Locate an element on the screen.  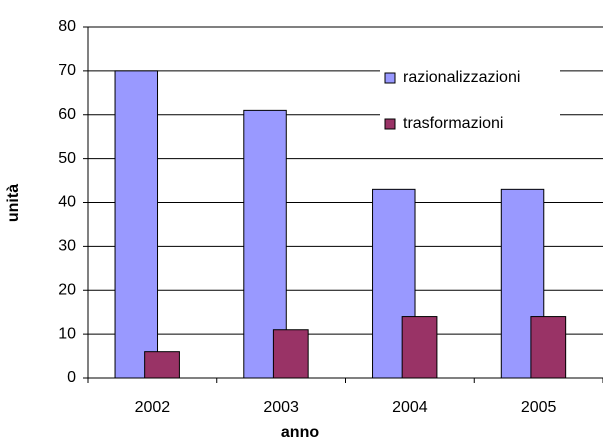
y-tick-label: 50 is located at coordinates (67, 158).